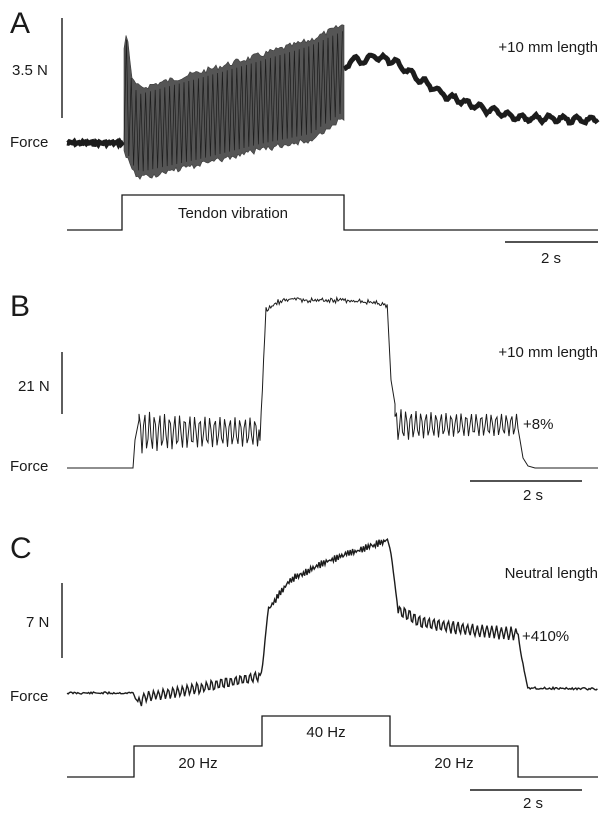  What do you see at coordinates (30, 70) in the screenshot?
I see `panel-a-force-scale-label: 3.5 N` at bounding box center [30, 70].